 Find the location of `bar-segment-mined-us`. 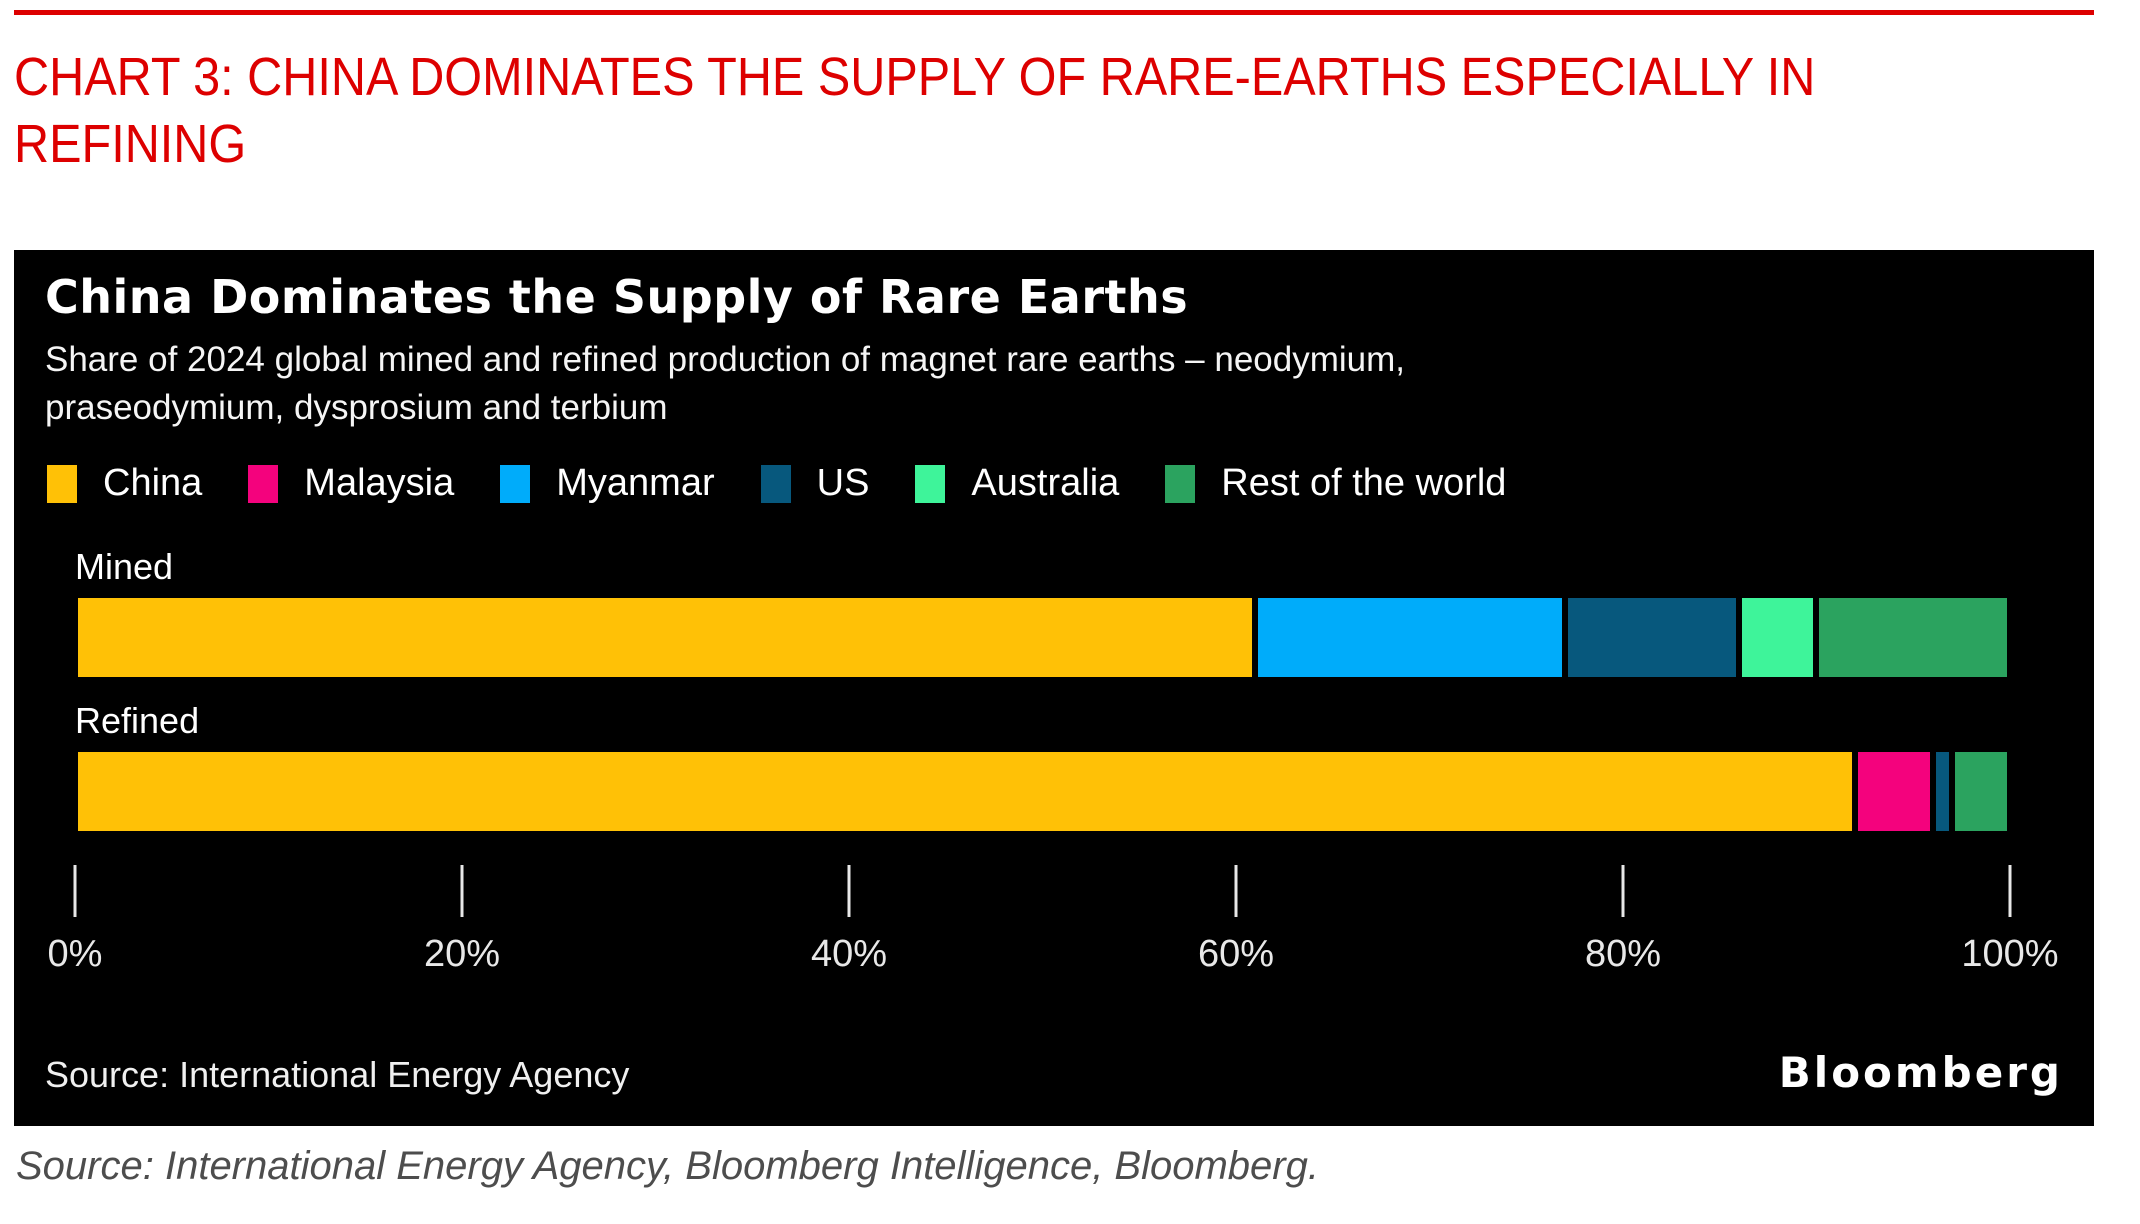

bar-segment-mined-us is located at coordinates (1652, 637).